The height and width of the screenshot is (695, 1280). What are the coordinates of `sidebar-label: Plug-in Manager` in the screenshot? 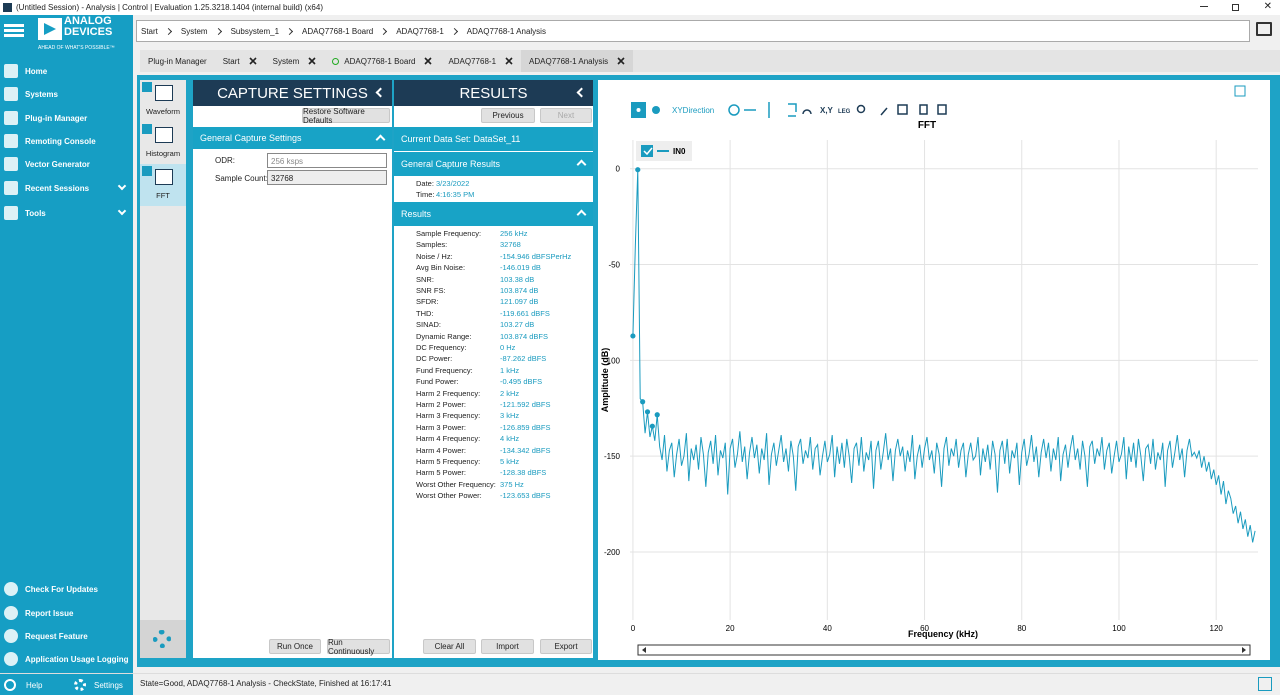 It's located at (56, 118).